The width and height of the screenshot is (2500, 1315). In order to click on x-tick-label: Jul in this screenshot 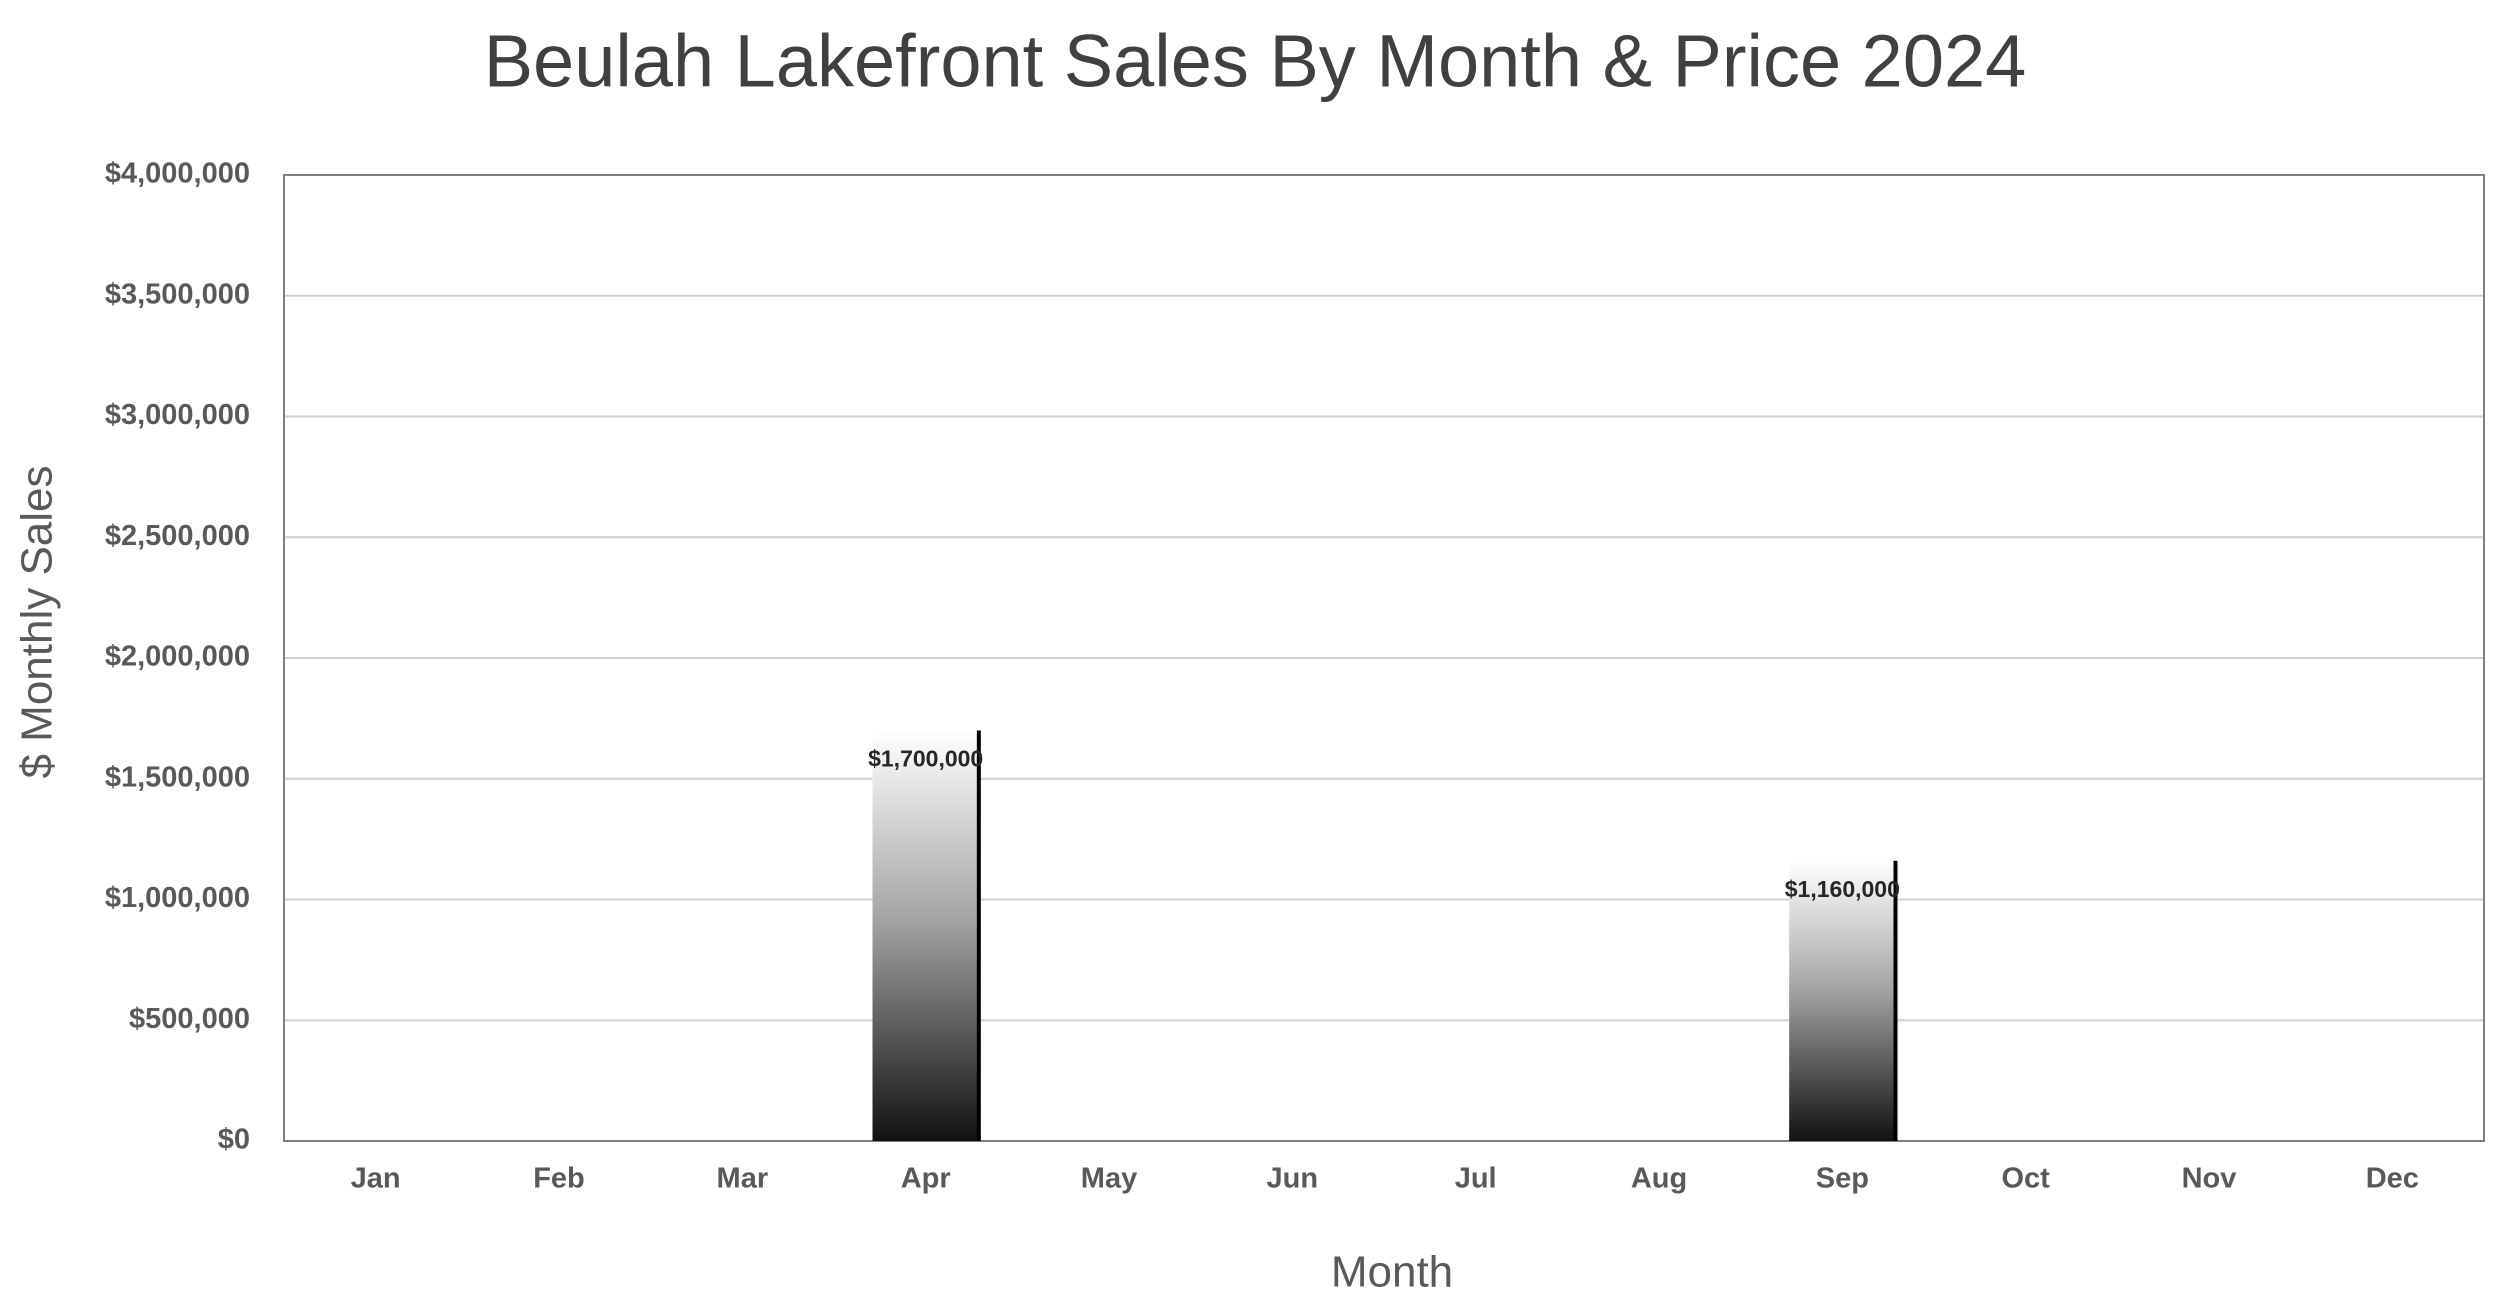, I will do `click(1476, 1179)`.